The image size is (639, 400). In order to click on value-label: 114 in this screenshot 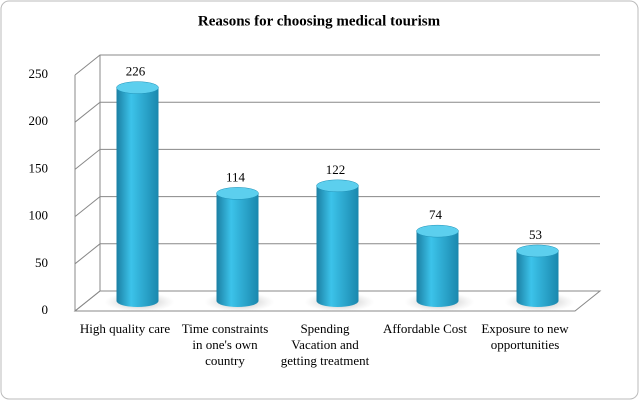, I will do `click(236, 176)`.